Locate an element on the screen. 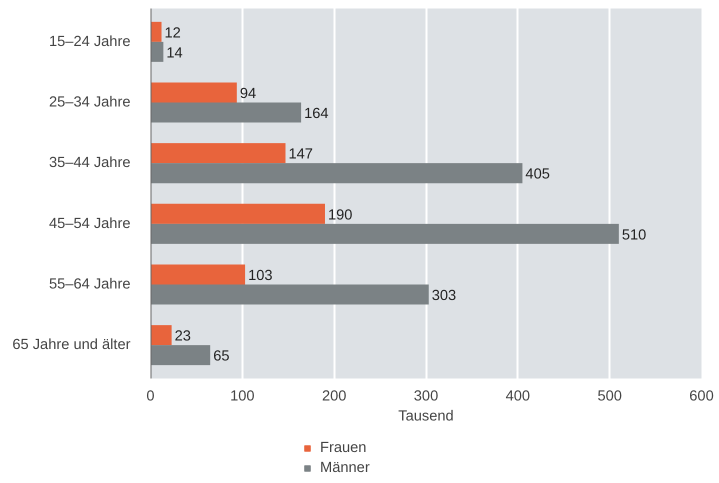 The height and width of the screenshot is (483, 719). y-tick-label: 35–44 Jahre is located at coordinates (90, 163).